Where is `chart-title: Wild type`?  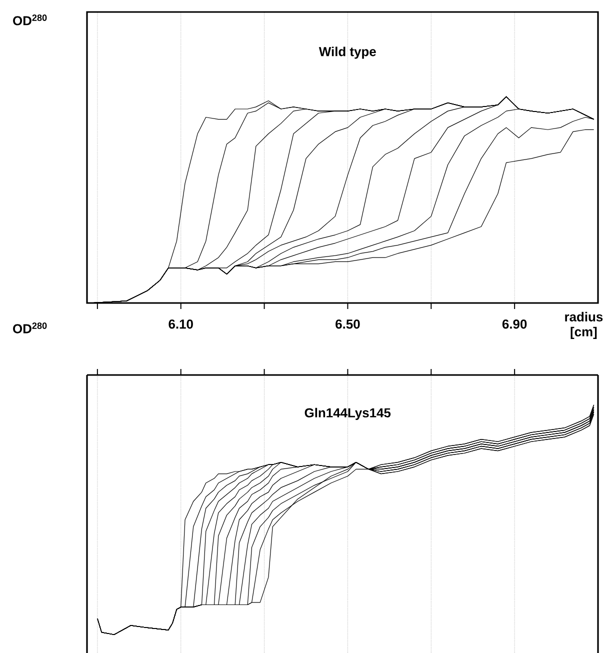 chart-title: Wild type is located at coordinates (347, 52).